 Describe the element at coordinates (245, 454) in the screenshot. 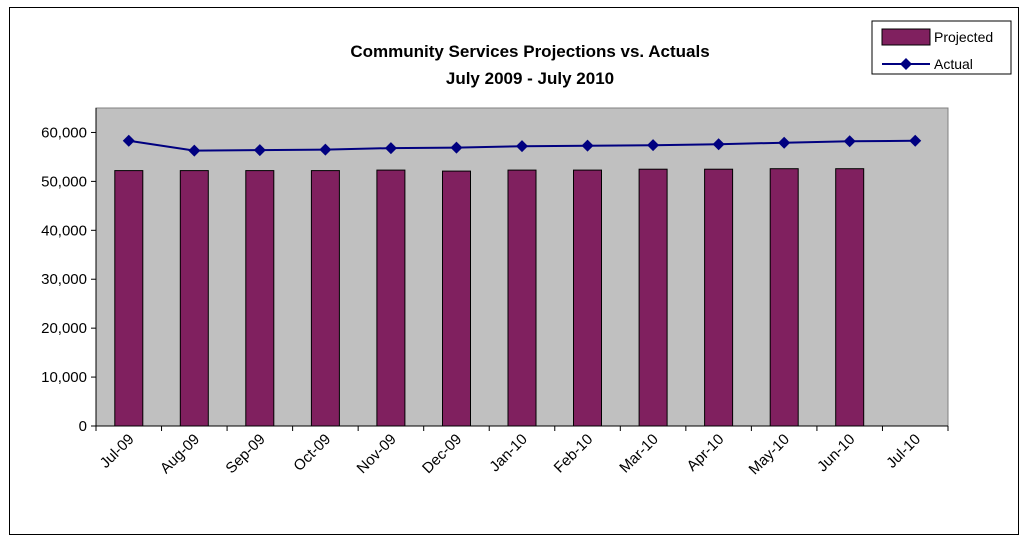

I see `x-tick-label: Sep-09` at that location.